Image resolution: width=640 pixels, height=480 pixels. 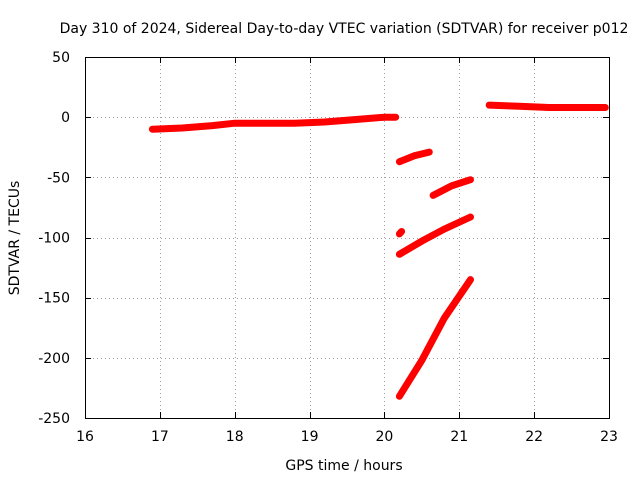 I want to click on y-tick-label: -250, so click(x=54, y=419).